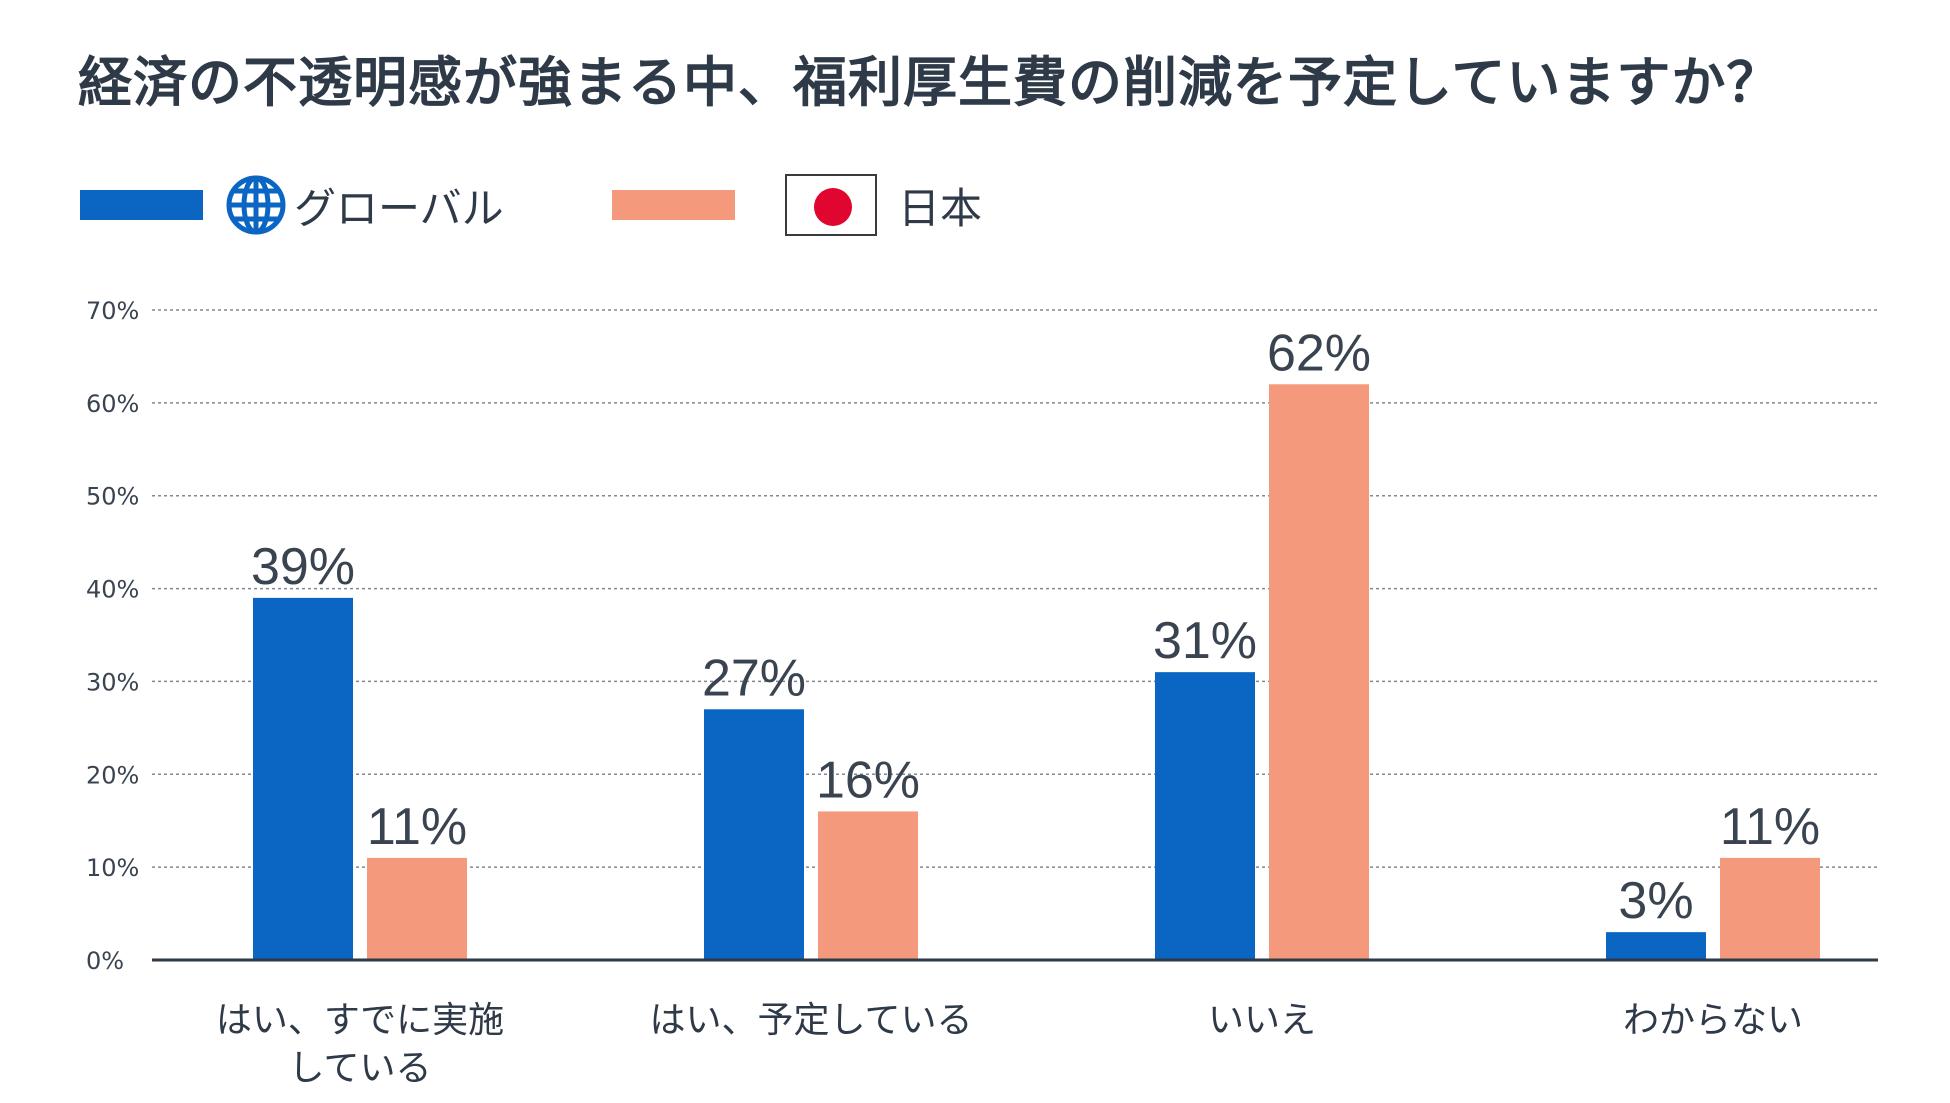 This screenshot has height=1103, width=1950. Describe the element at coordinates (673, 205) in the screenshot. I see `legend-swatch-japan` at that location.